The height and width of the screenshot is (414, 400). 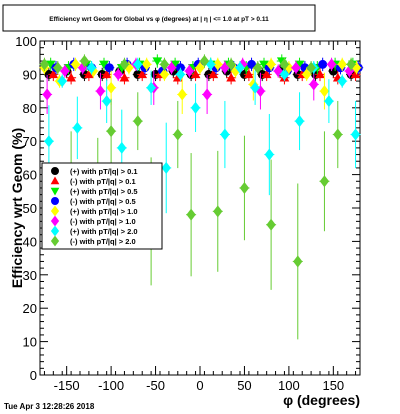 I want to click on legend-label: (-) with pT/|q| > 1.0, so click(x=103, y=221).